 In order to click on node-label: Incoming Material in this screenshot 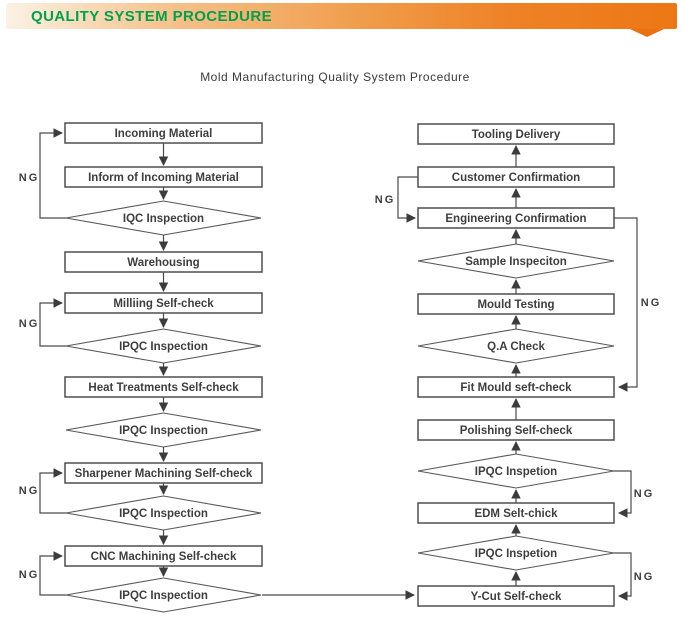, I will do `click(164, 134)`.